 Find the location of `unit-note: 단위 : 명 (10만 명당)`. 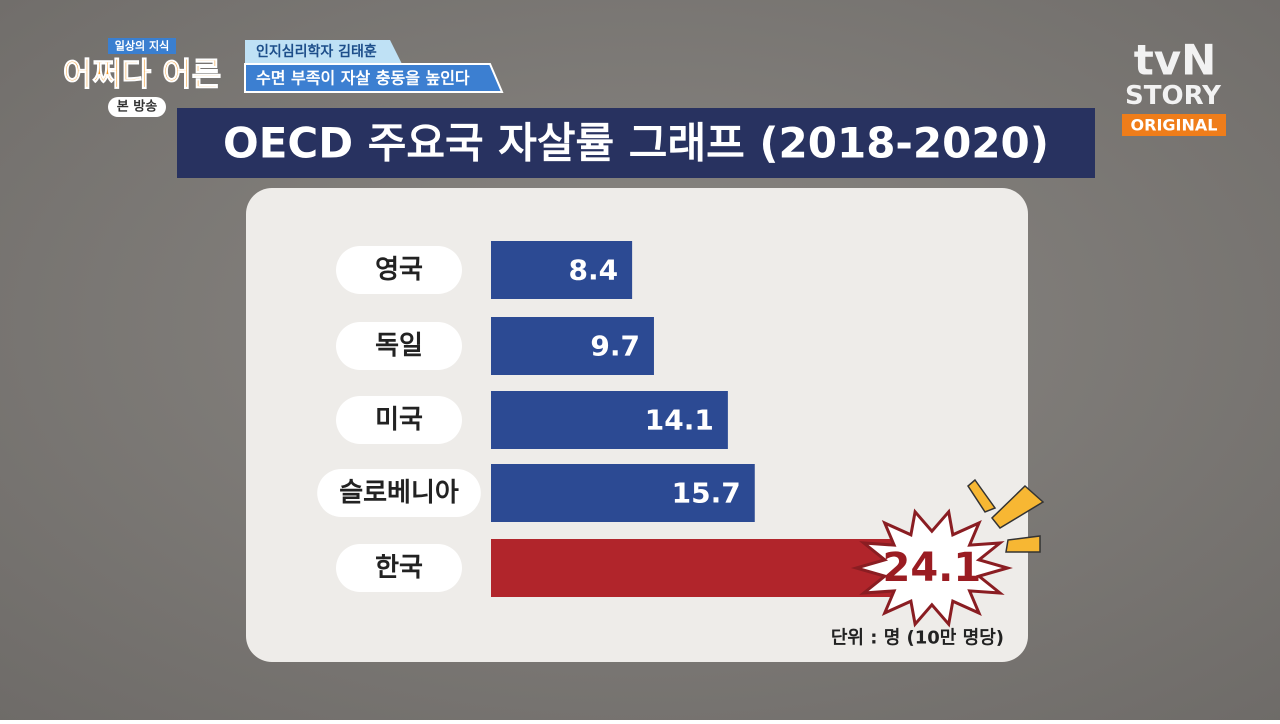

unit-note: 단위 : 명 (10만 명당) is located at coordinates (917, 638).